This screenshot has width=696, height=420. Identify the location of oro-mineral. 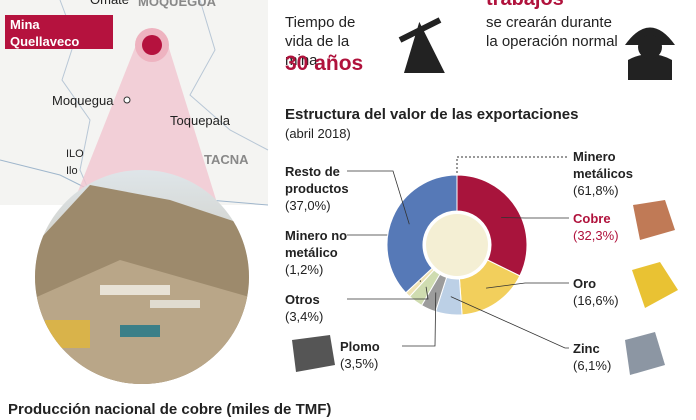
(655, 285).